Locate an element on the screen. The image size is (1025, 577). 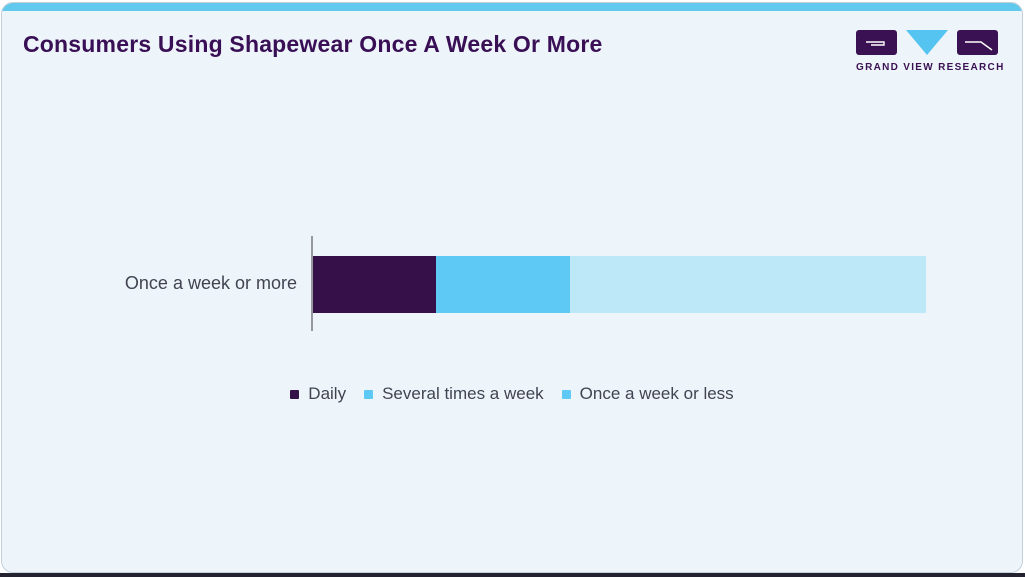
legend-item: Daily is located at coordinates (318, 394).